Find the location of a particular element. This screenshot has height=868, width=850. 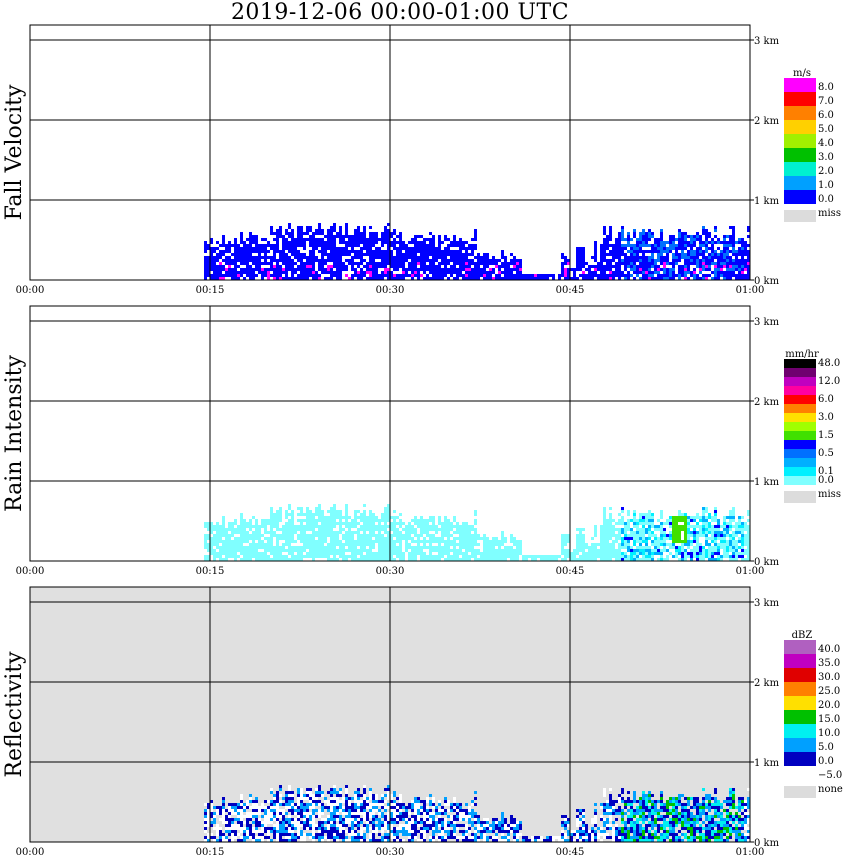

x-tick-label: 00:00 is located at coordinates (30, 571).